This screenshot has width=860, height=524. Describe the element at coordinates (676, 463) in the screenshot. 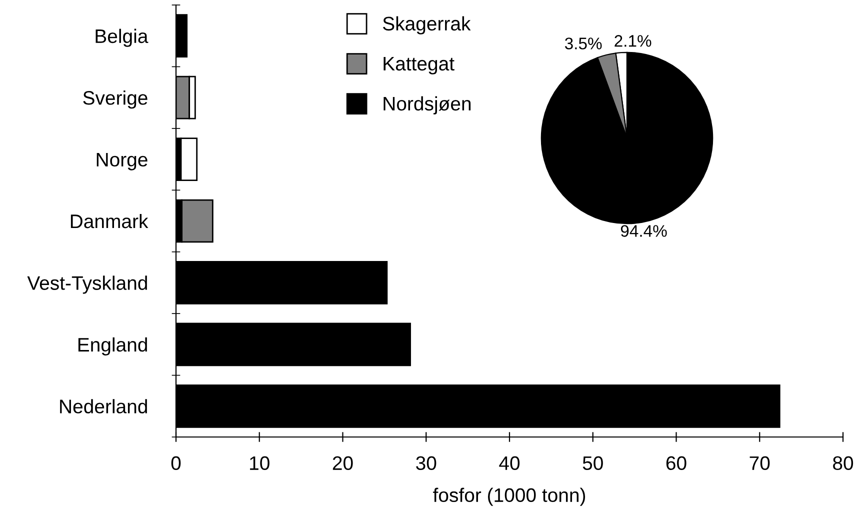

I see `x-tick-label: 60` at that location.